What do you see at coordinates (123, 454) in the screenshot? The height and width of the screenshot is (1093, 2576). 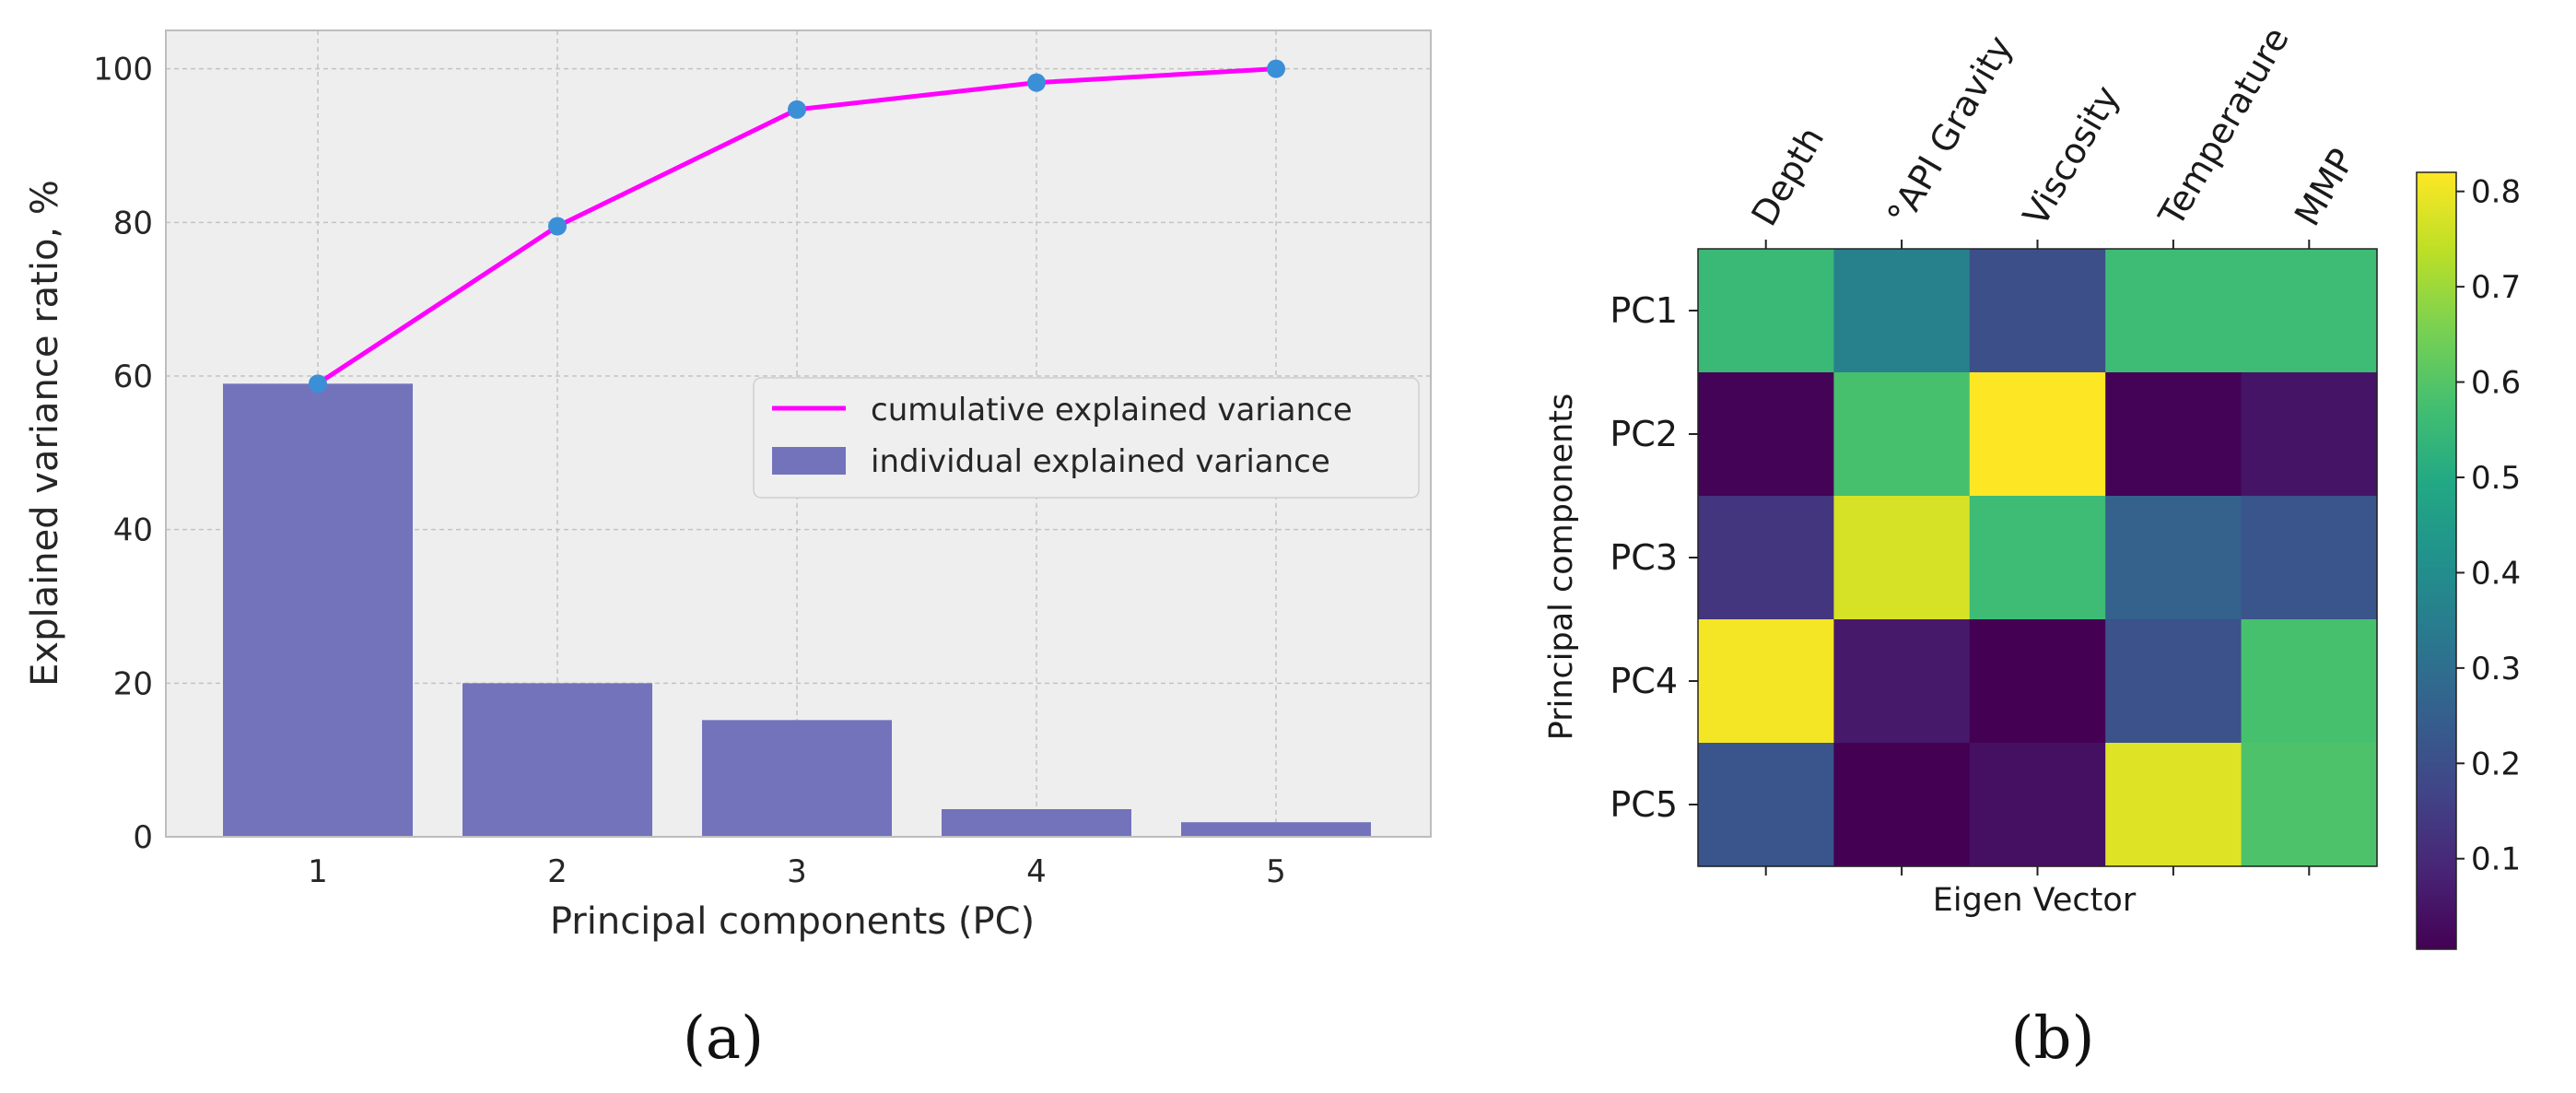 I see `y-tick-labels: 0 20 40 60 80 100` at bounding box center [123, 454].